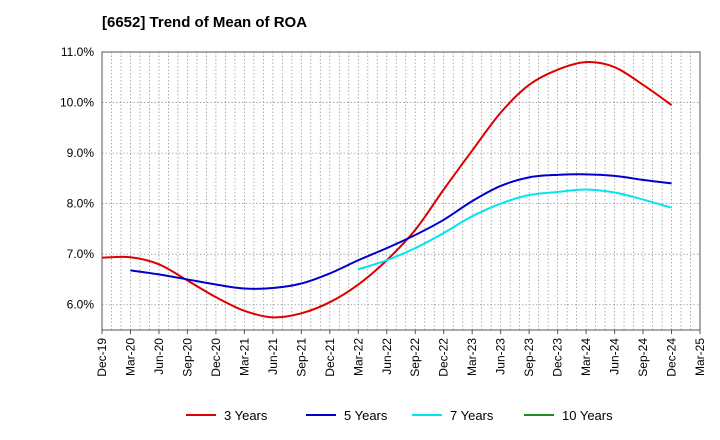  What do you see at coordinates (77, 52) in the screenshot?
I see `y-tick-label: 11.0%` at bounding box center [77, 52].